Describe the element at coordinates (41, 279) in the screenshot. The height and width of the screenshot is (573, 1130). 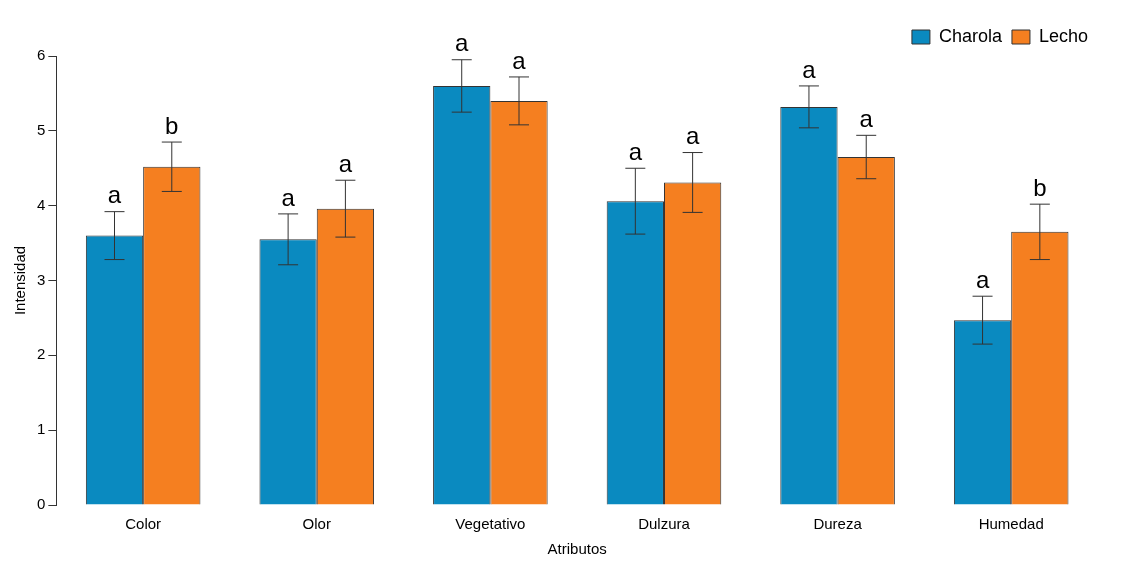
I see `y-tick-label: 3` at that location.